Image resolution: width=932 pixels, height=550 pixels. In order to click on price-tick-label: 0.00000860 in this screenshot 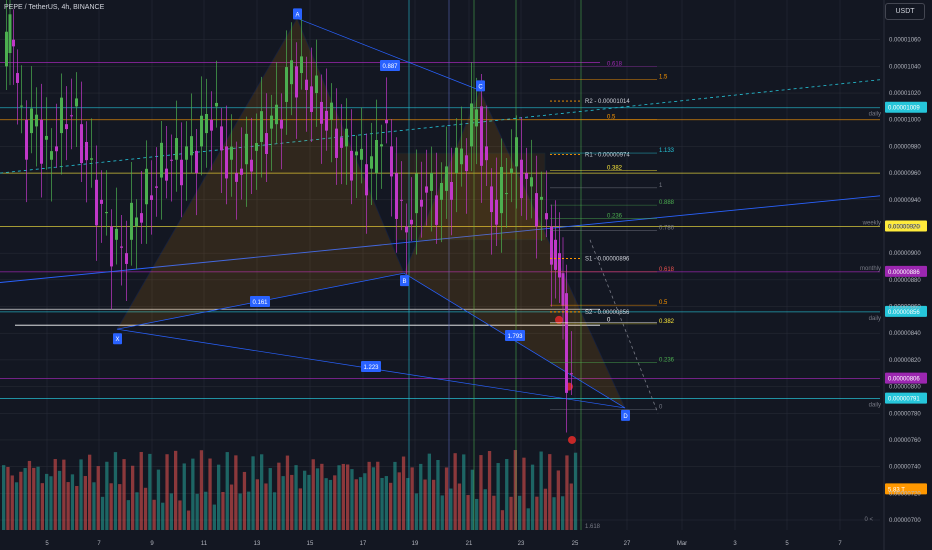, I will do `click(905, 308)`.